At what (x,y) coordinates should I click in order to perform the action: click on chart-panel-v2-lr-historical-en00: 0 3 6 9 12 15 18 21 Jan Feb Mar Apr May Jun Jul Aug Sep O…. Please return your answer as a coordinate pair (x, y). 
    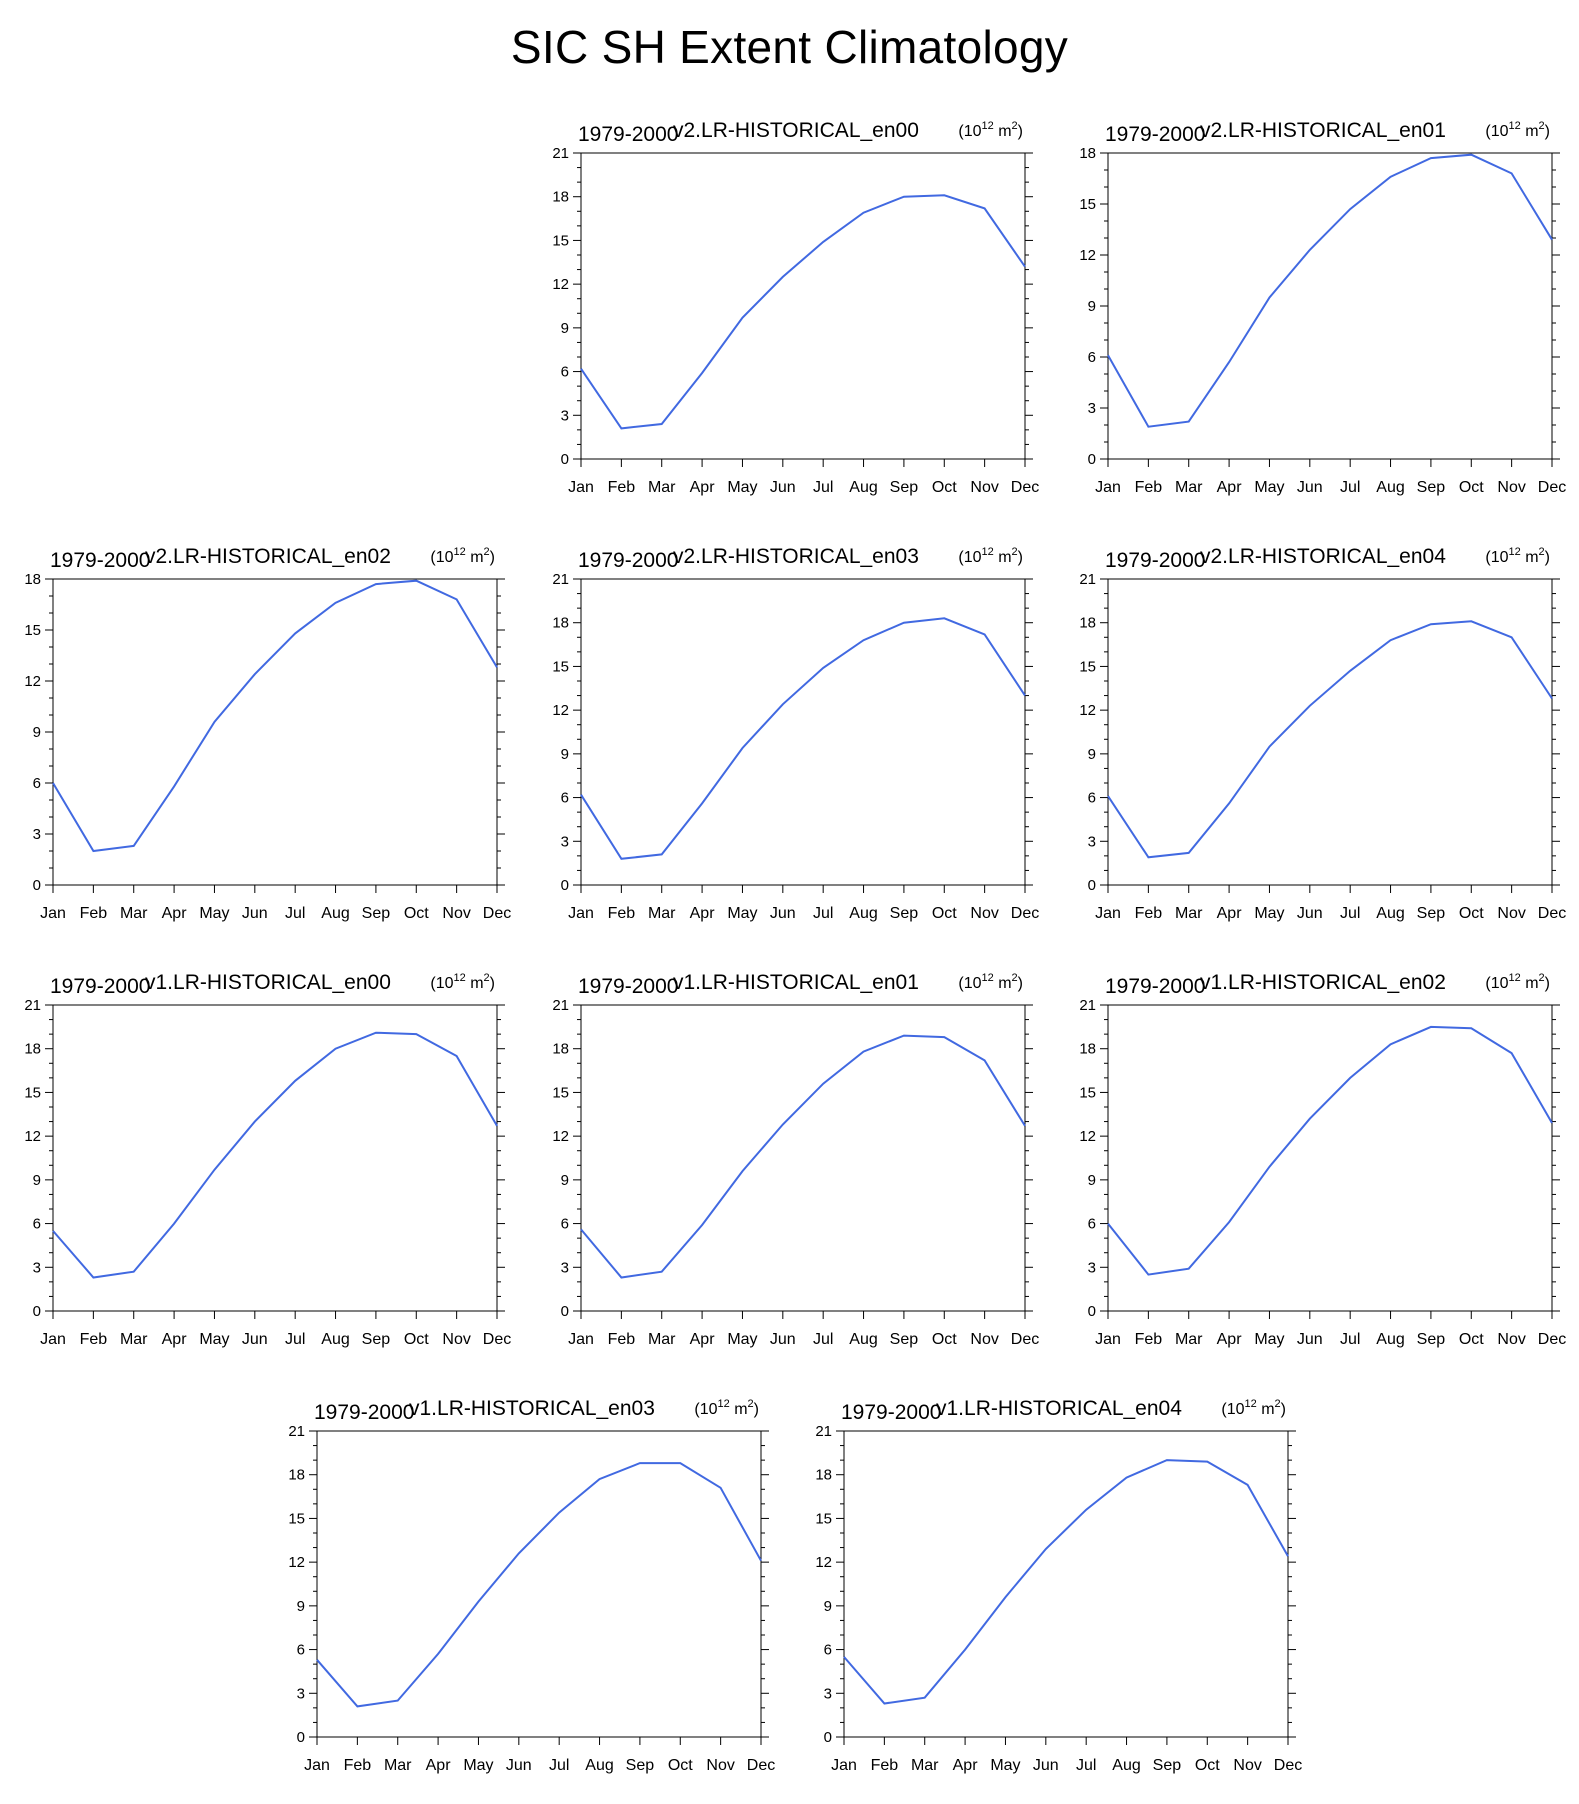
    Looking at the image, I should click on (795, 307).